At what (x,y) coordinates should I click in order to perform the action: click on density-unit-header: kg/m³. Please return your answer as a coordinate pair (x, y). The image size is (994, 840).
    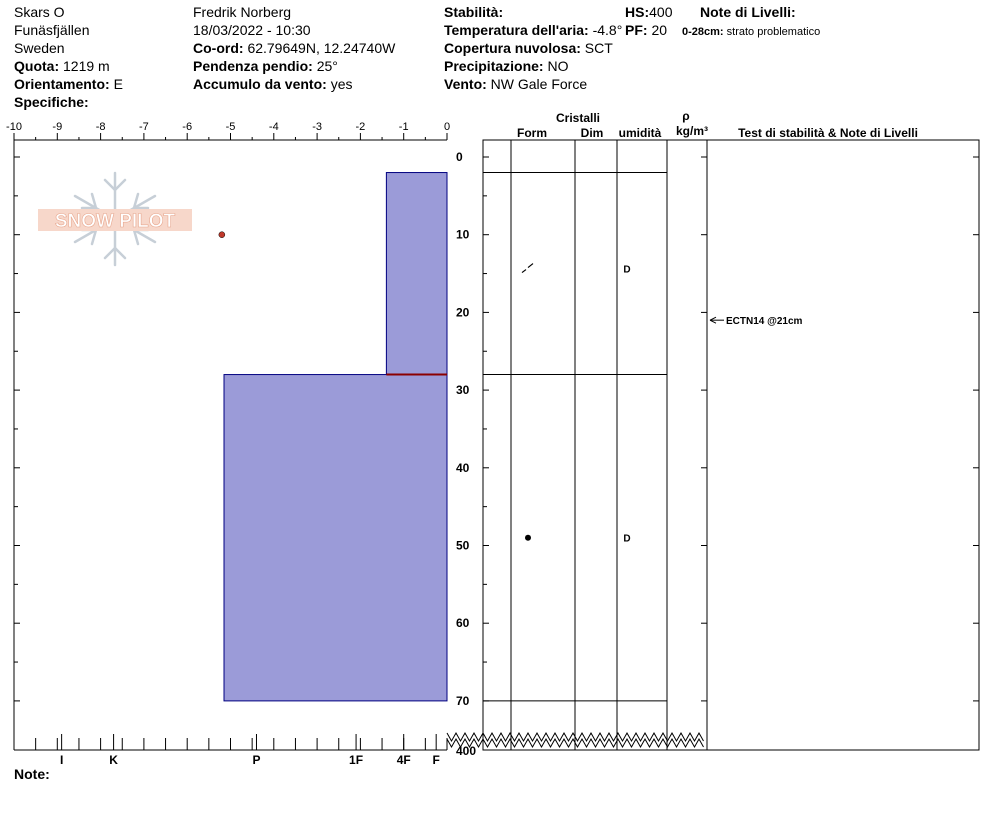
    Looking at the image, I should click on (692, 131).